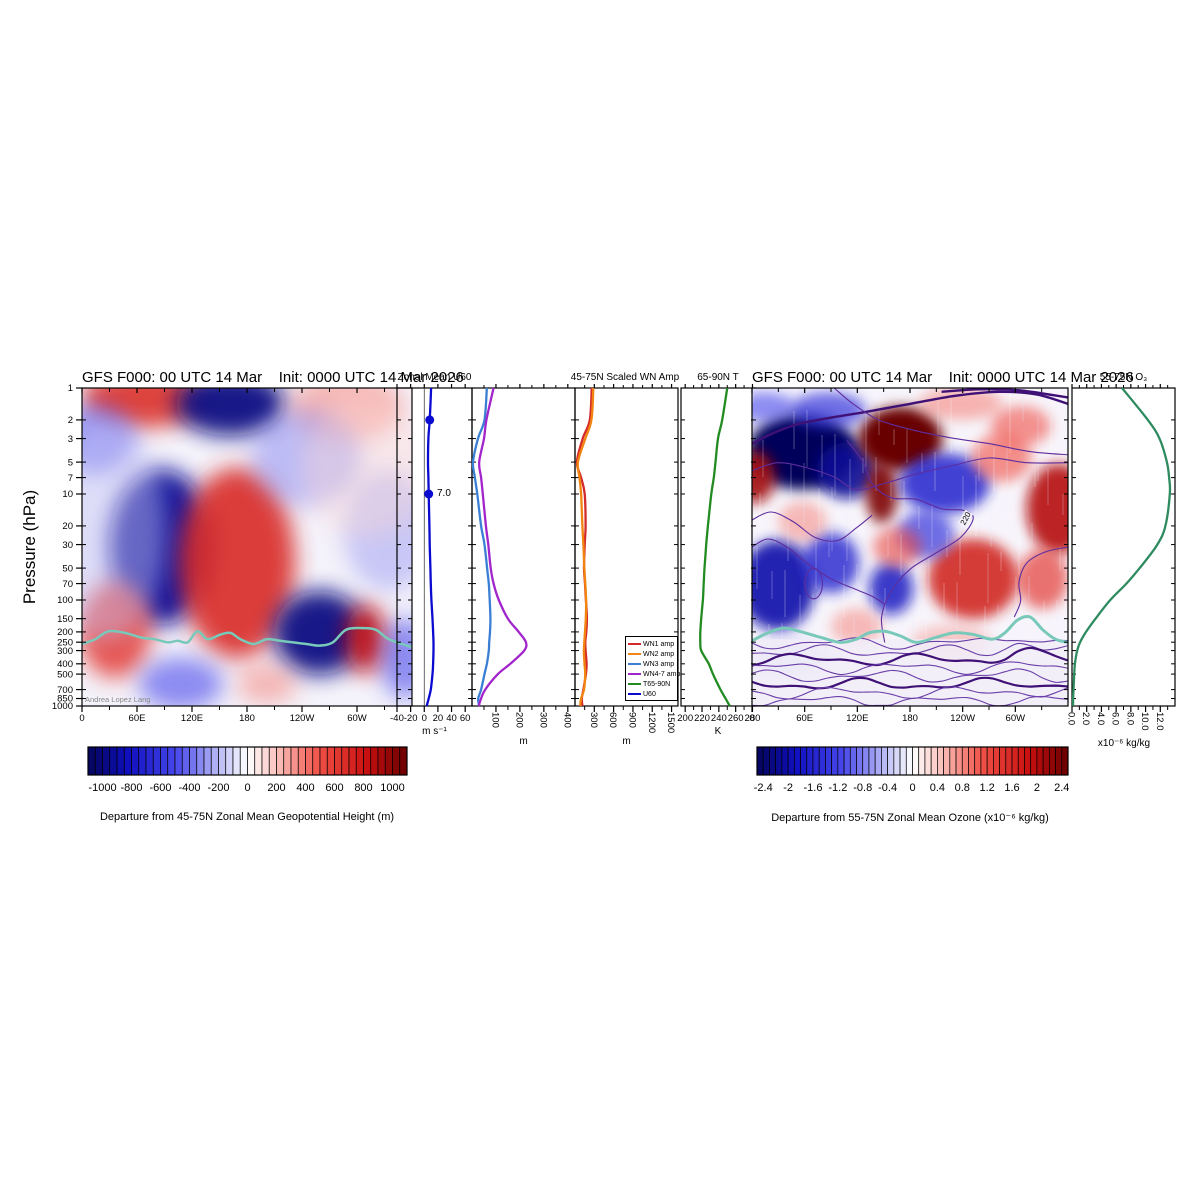  What do you see at coordinates (812, 788) in the screenshot?
I see `colorbar-tick-label: -1.6` at bounding box center [812, 788].